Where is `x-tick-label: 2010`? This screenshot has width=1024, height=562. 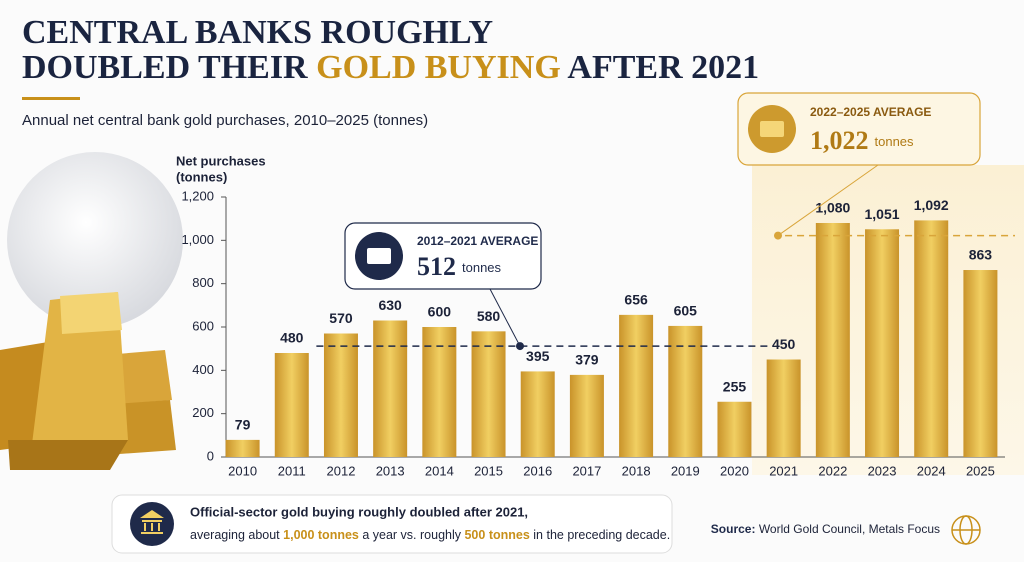
x-tick-label: 2010 is located at coordinates (242, 470).